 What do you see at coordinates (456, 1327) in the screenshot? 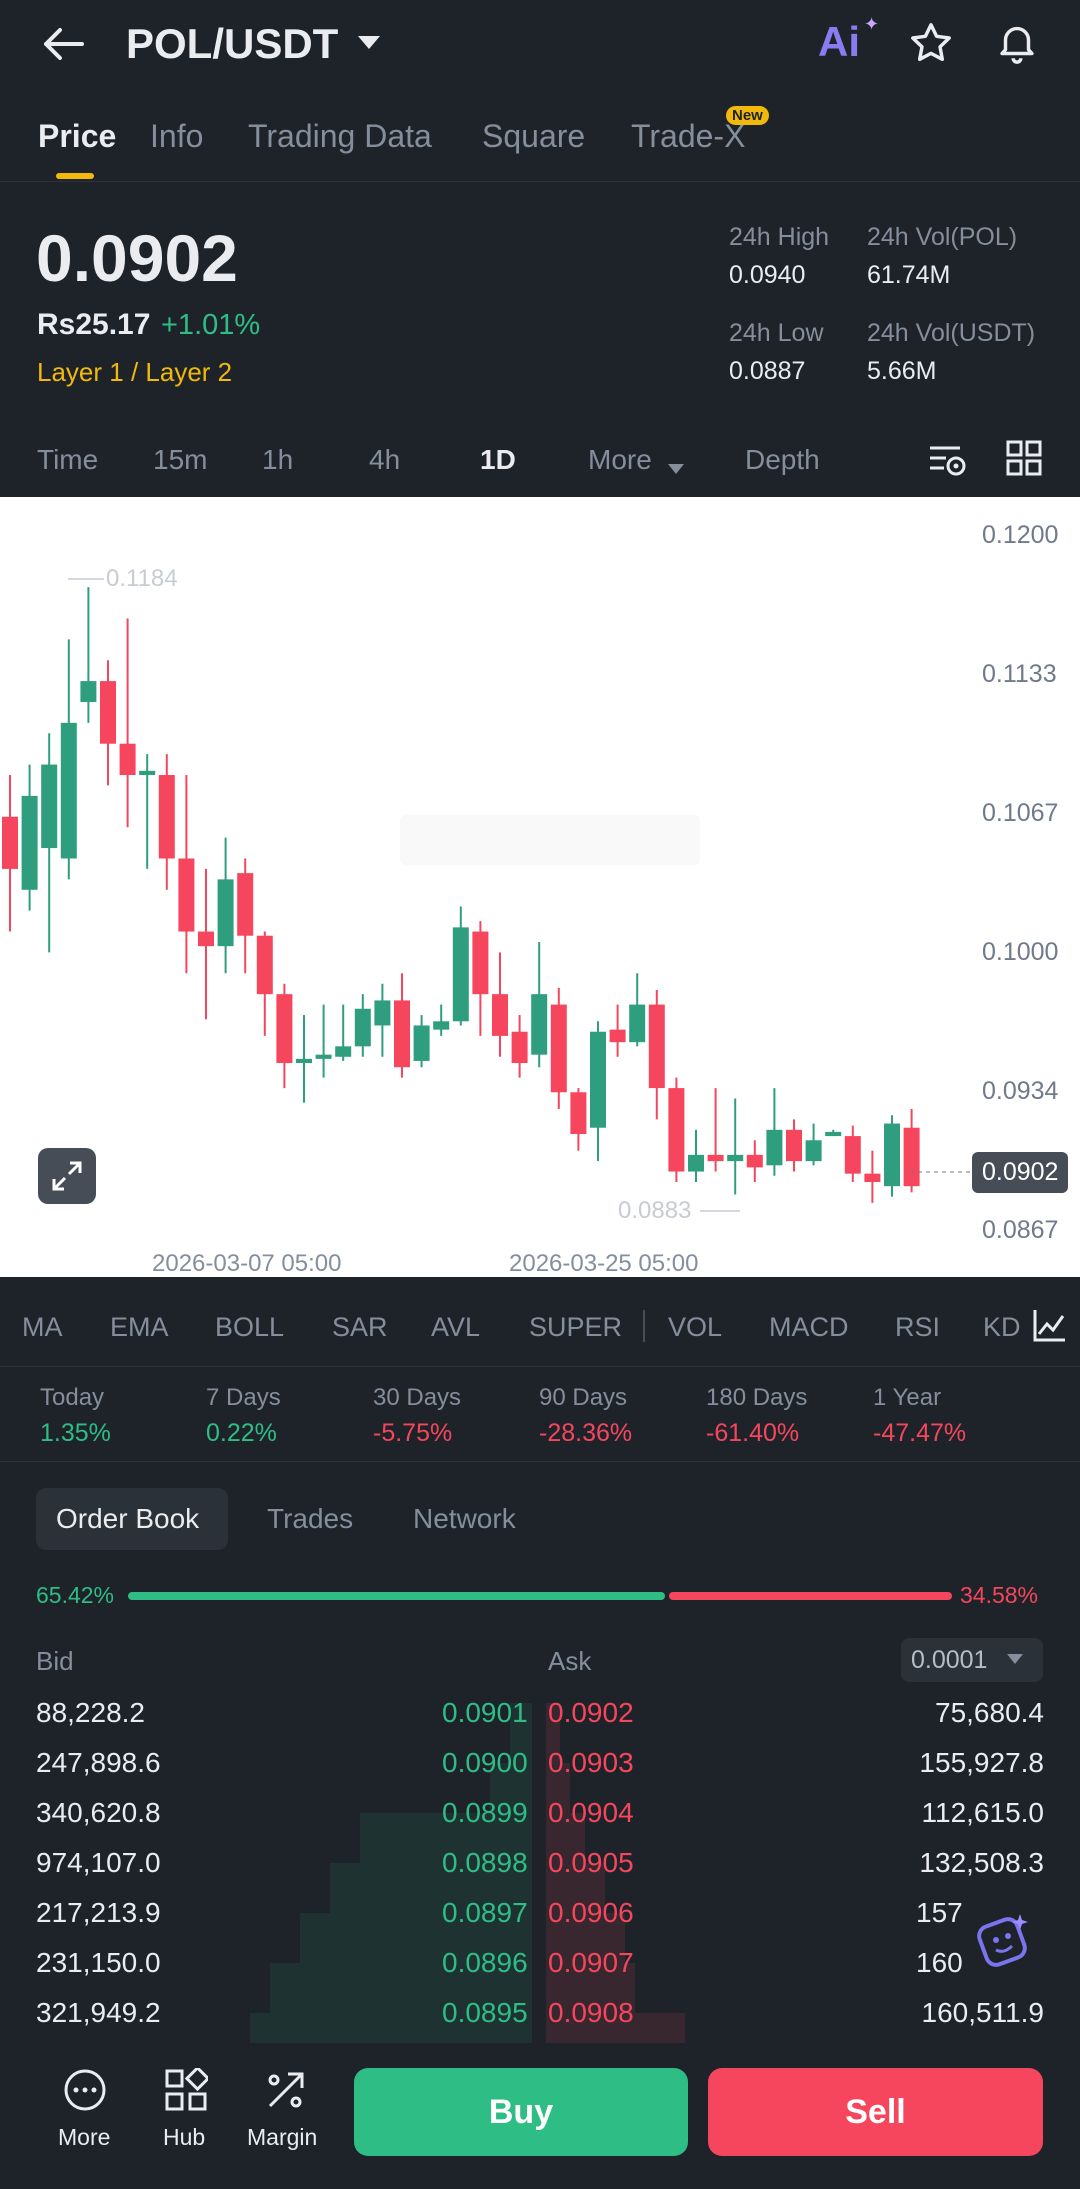
I see `indicator-avl: AVL` at bounding box center [456, 1327].